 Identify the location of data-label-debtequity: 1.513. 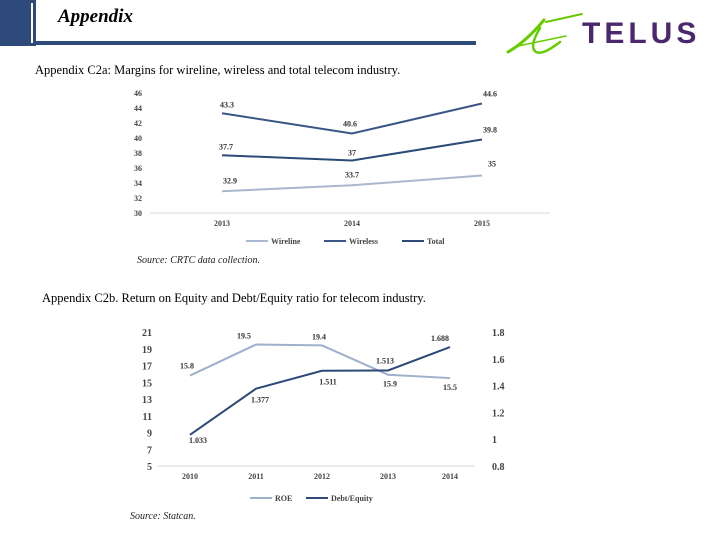
(385, 360).